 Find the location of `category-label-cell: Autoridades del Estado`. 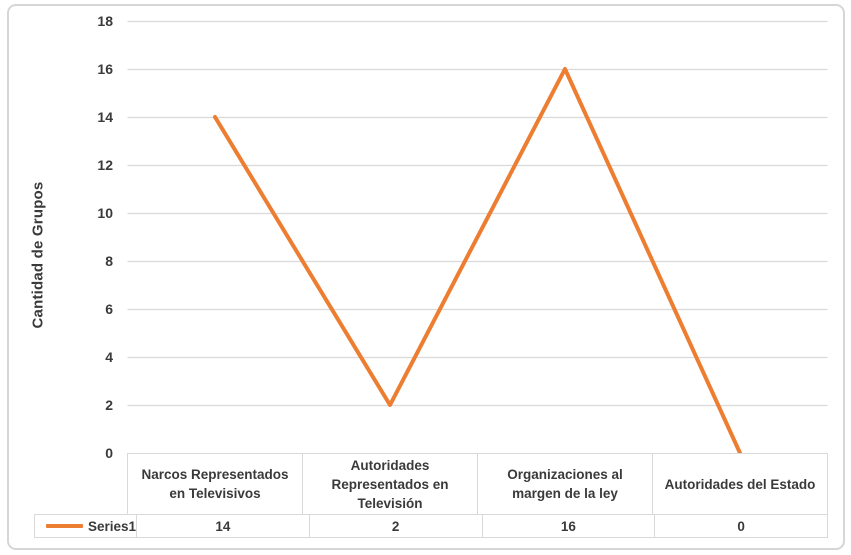

category-label-cell: Autoridades del Estado is located at coordinates (739, 484).